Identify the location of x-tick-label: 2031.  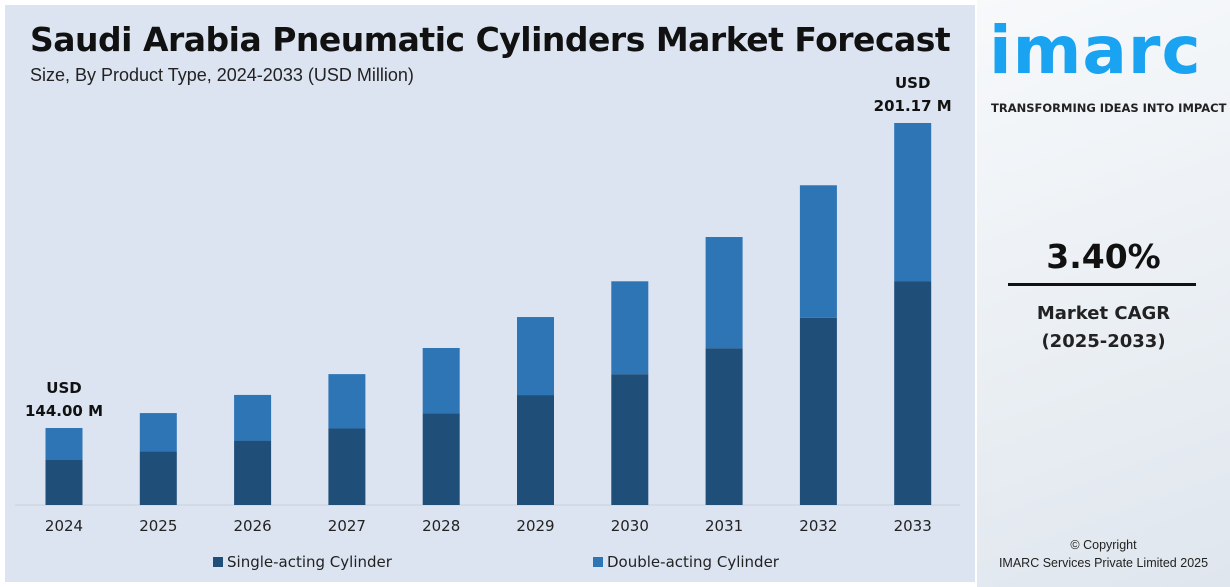
(724, 526).